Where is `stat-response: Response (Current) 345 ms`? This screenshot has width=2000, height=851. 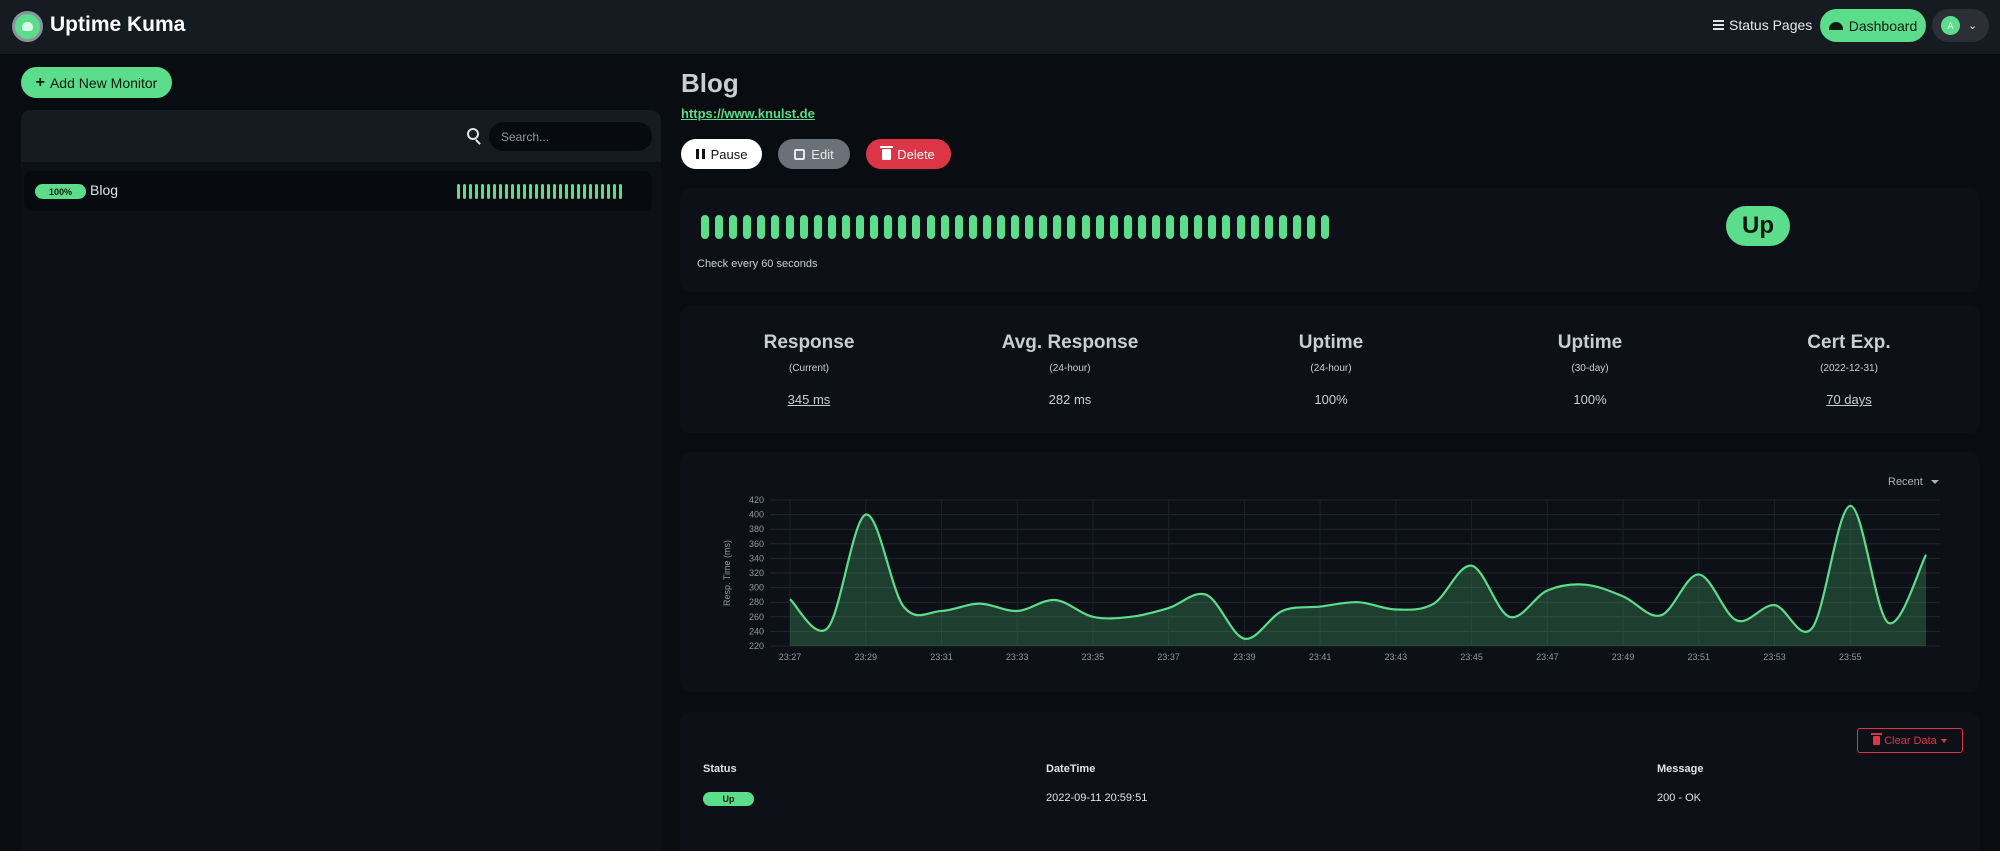
stat-response: Response (Current) 345 ms is located at coordinates (809, 369).